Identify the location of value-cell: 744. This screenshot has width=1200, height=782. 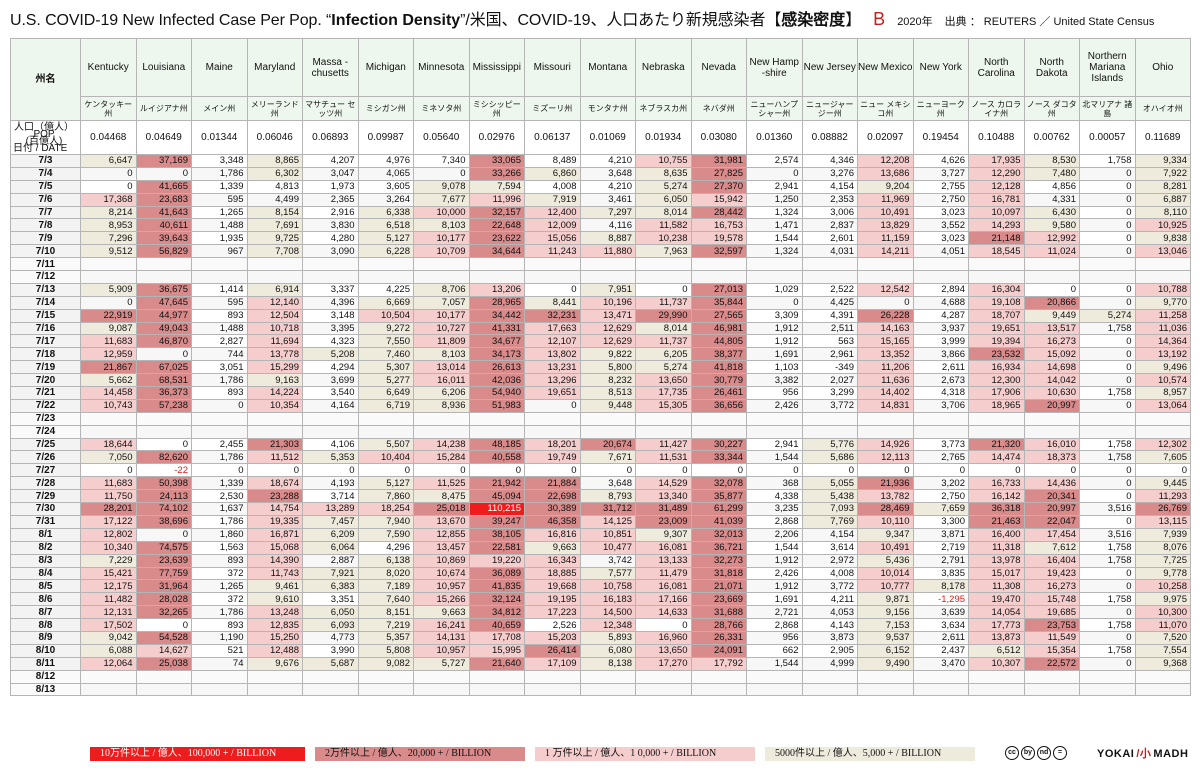
(219, 354).